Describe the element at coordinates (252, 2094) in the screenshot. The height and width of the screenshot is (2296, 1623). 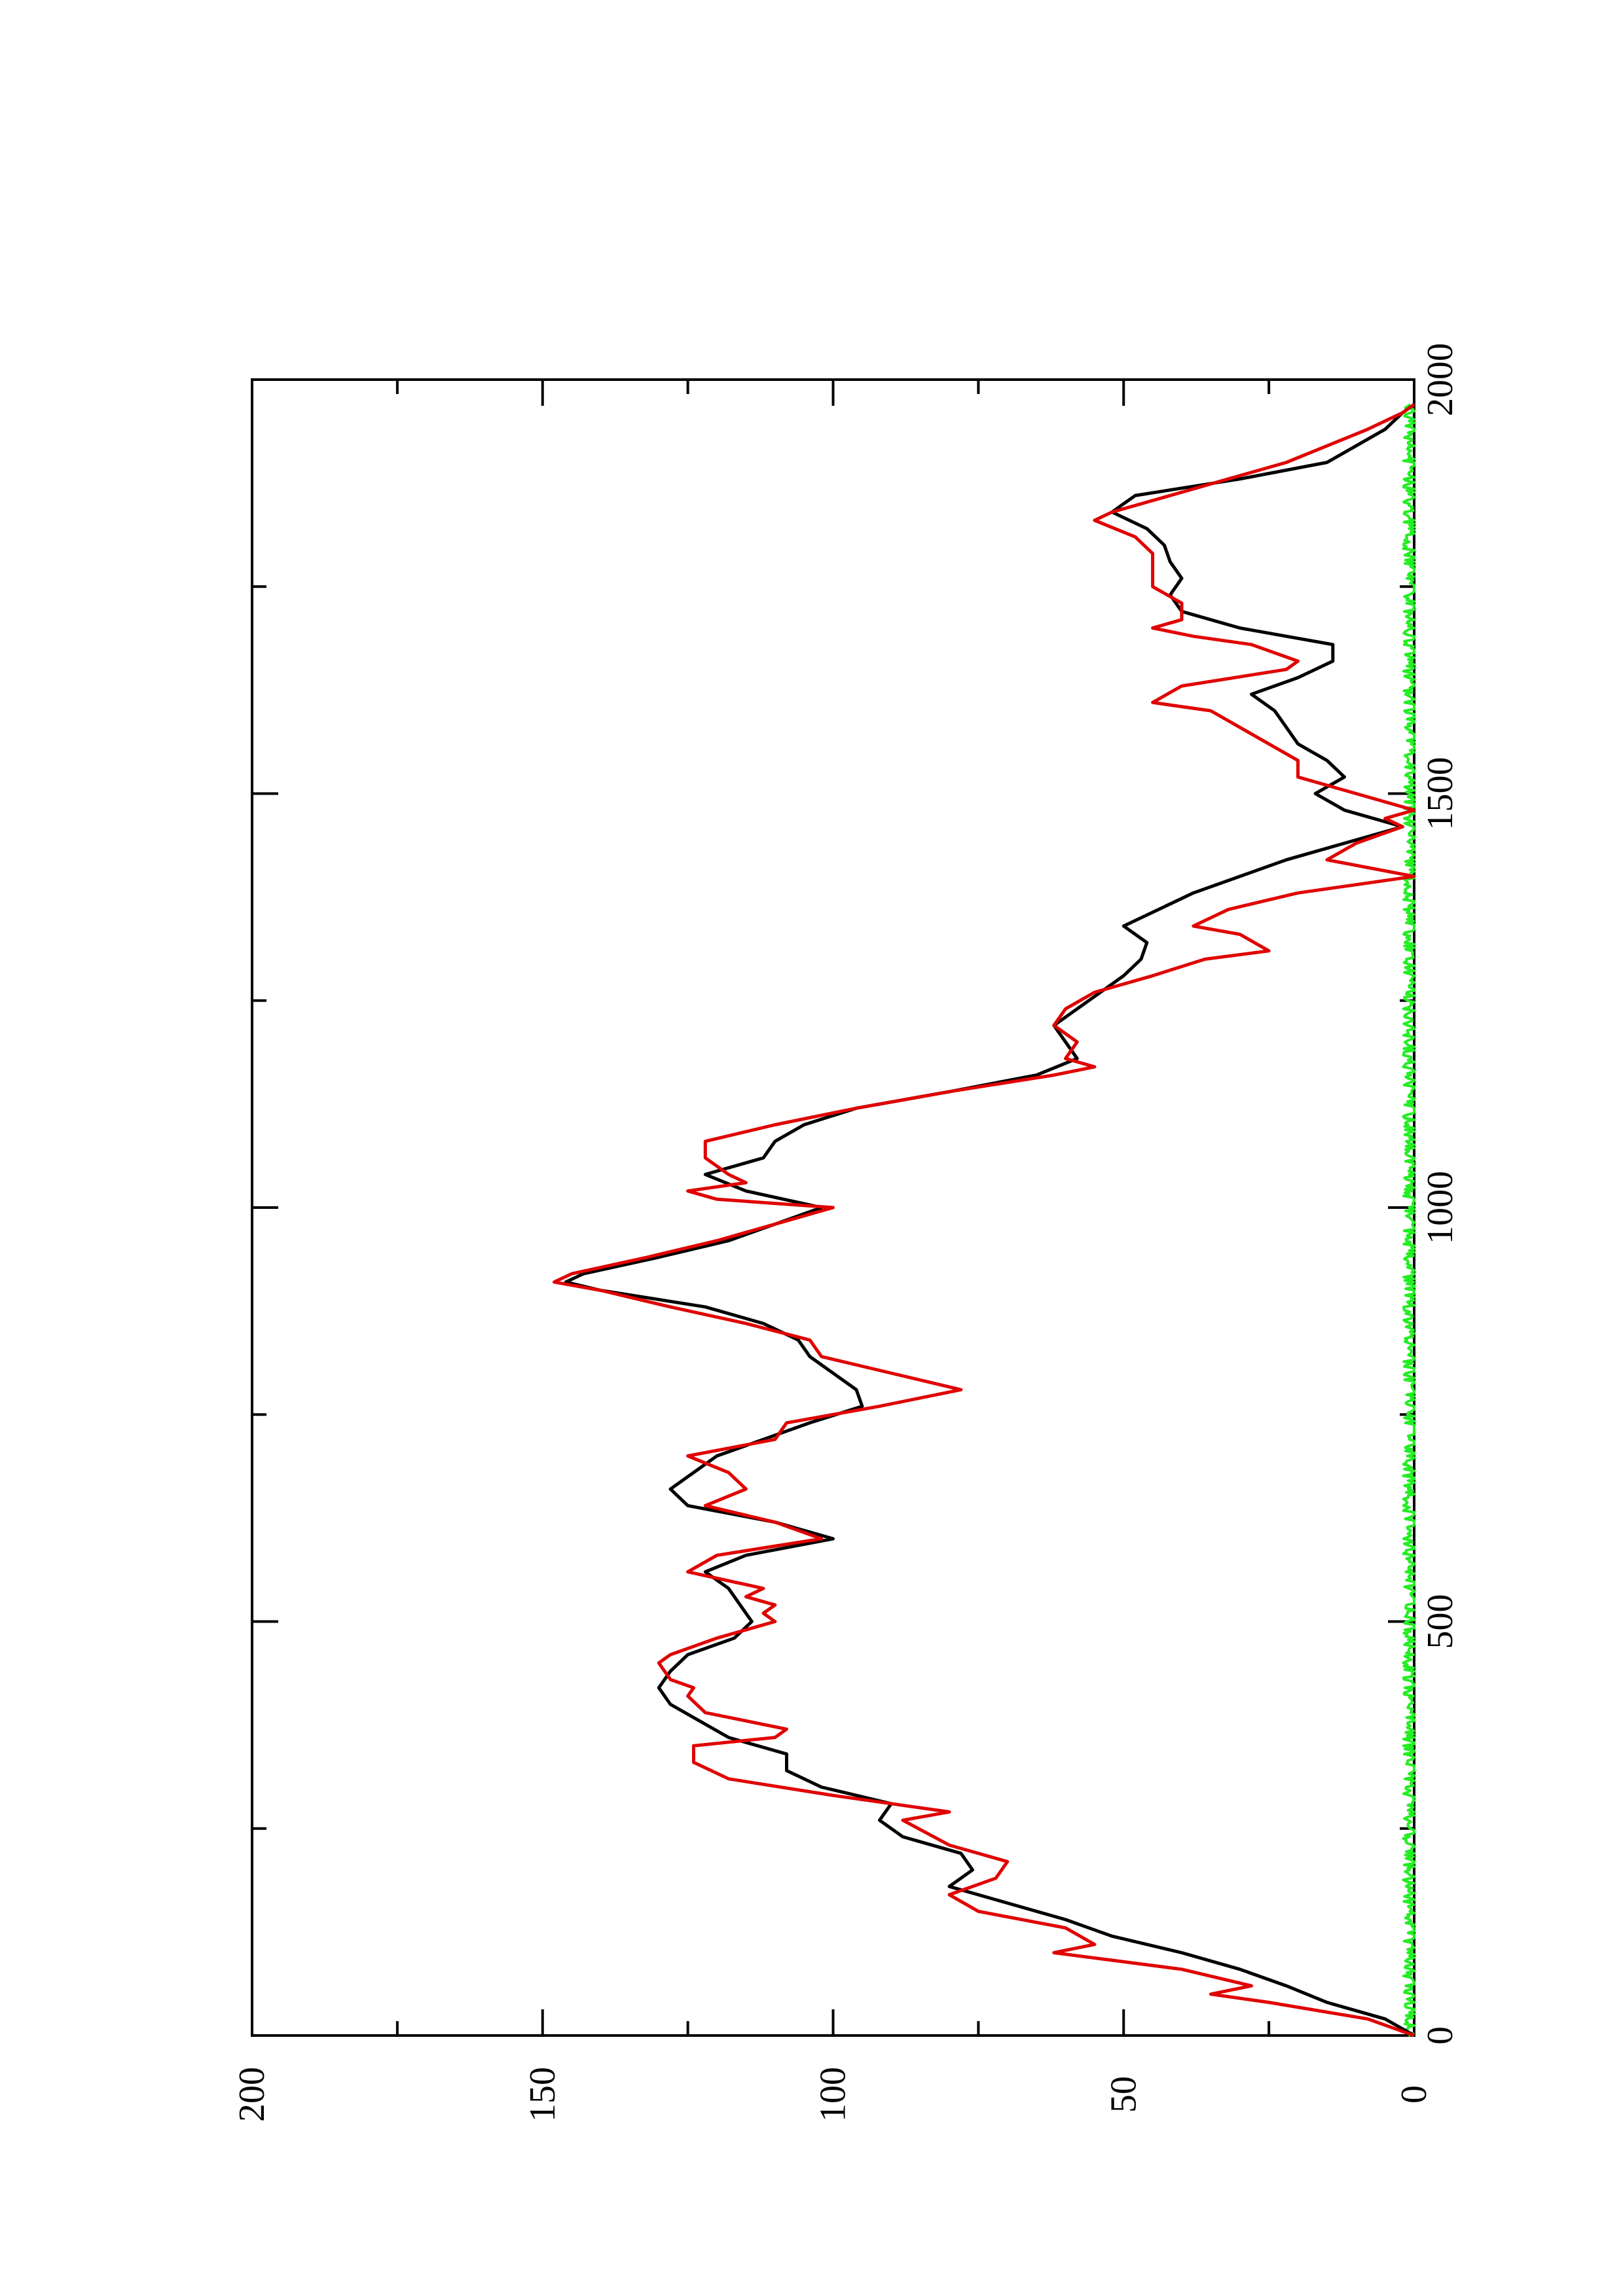
I see `y-tick-label: 200` at that location.